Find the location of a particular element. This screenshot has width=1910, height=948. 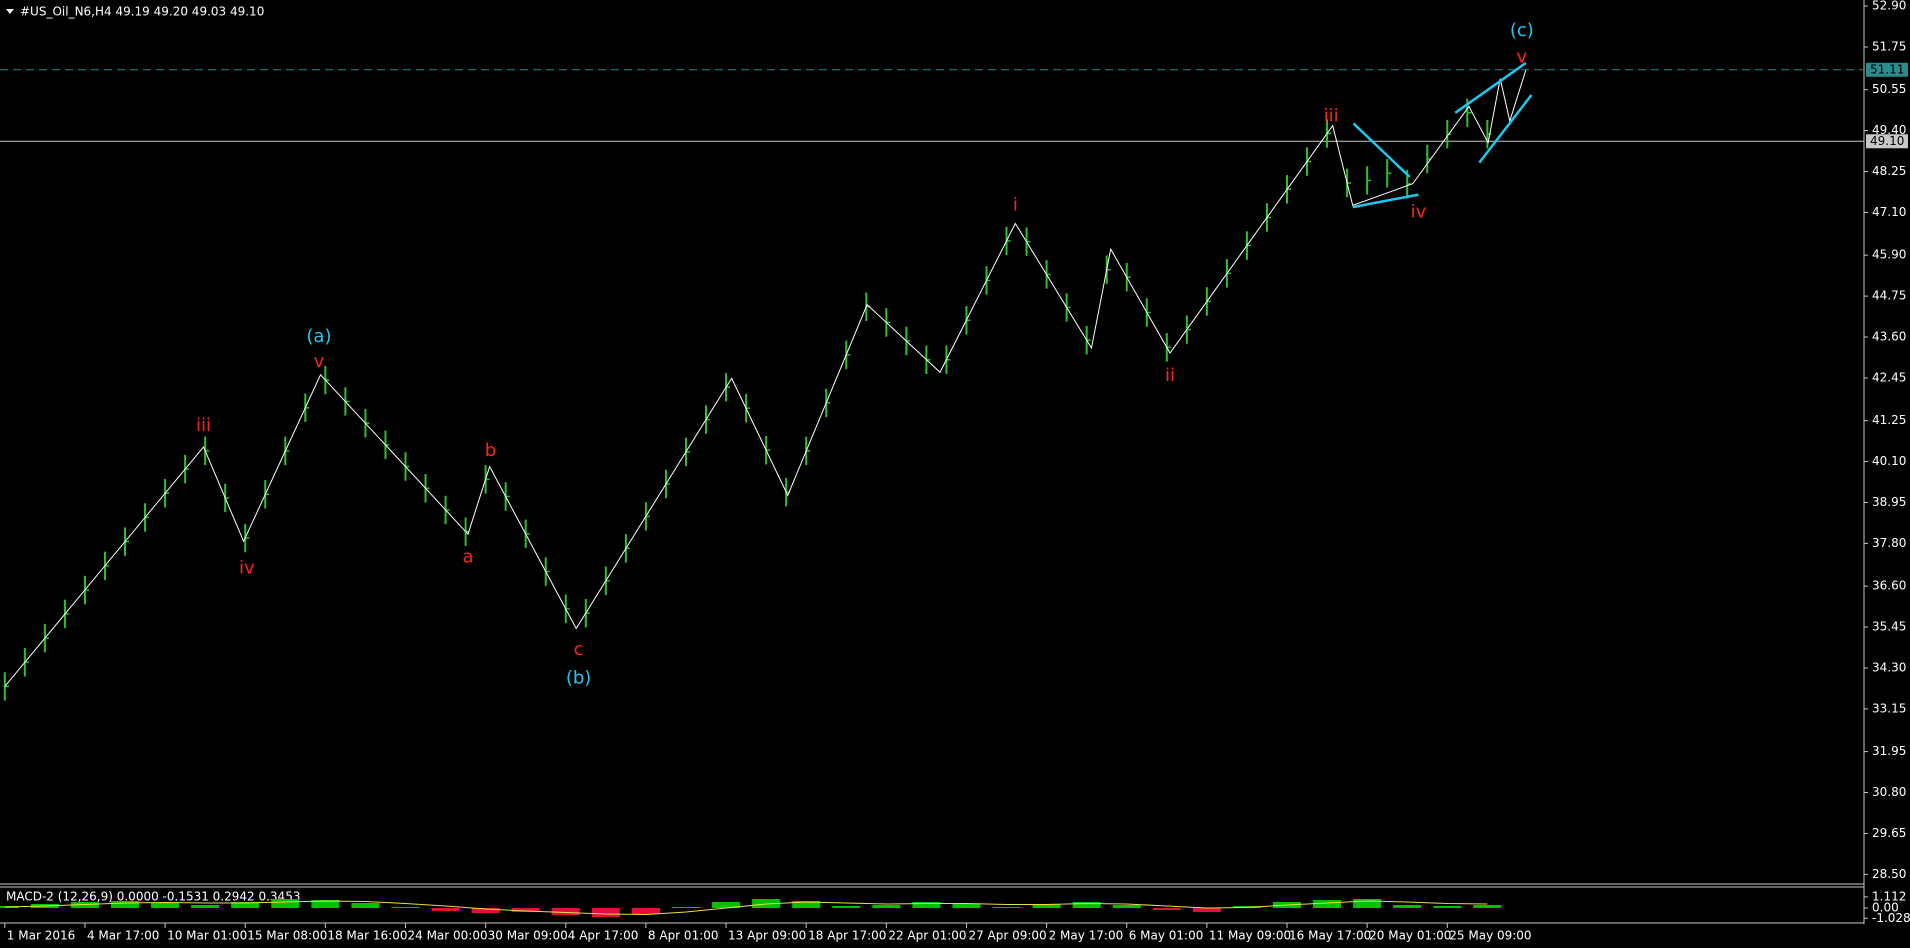

wave-label: (a) is located at coordinates (318, 336).